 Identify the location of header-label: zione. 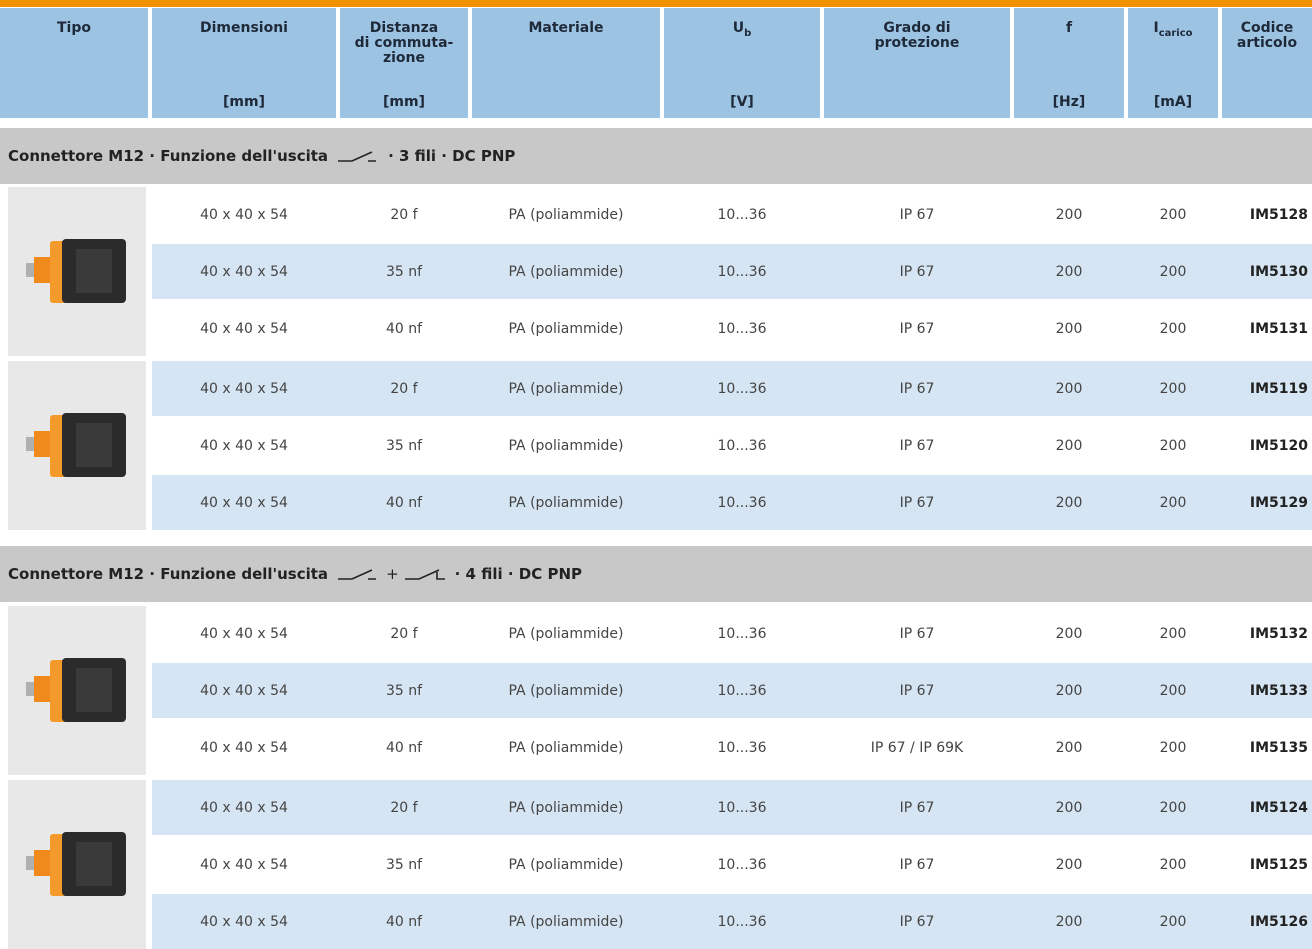
(404, 58).